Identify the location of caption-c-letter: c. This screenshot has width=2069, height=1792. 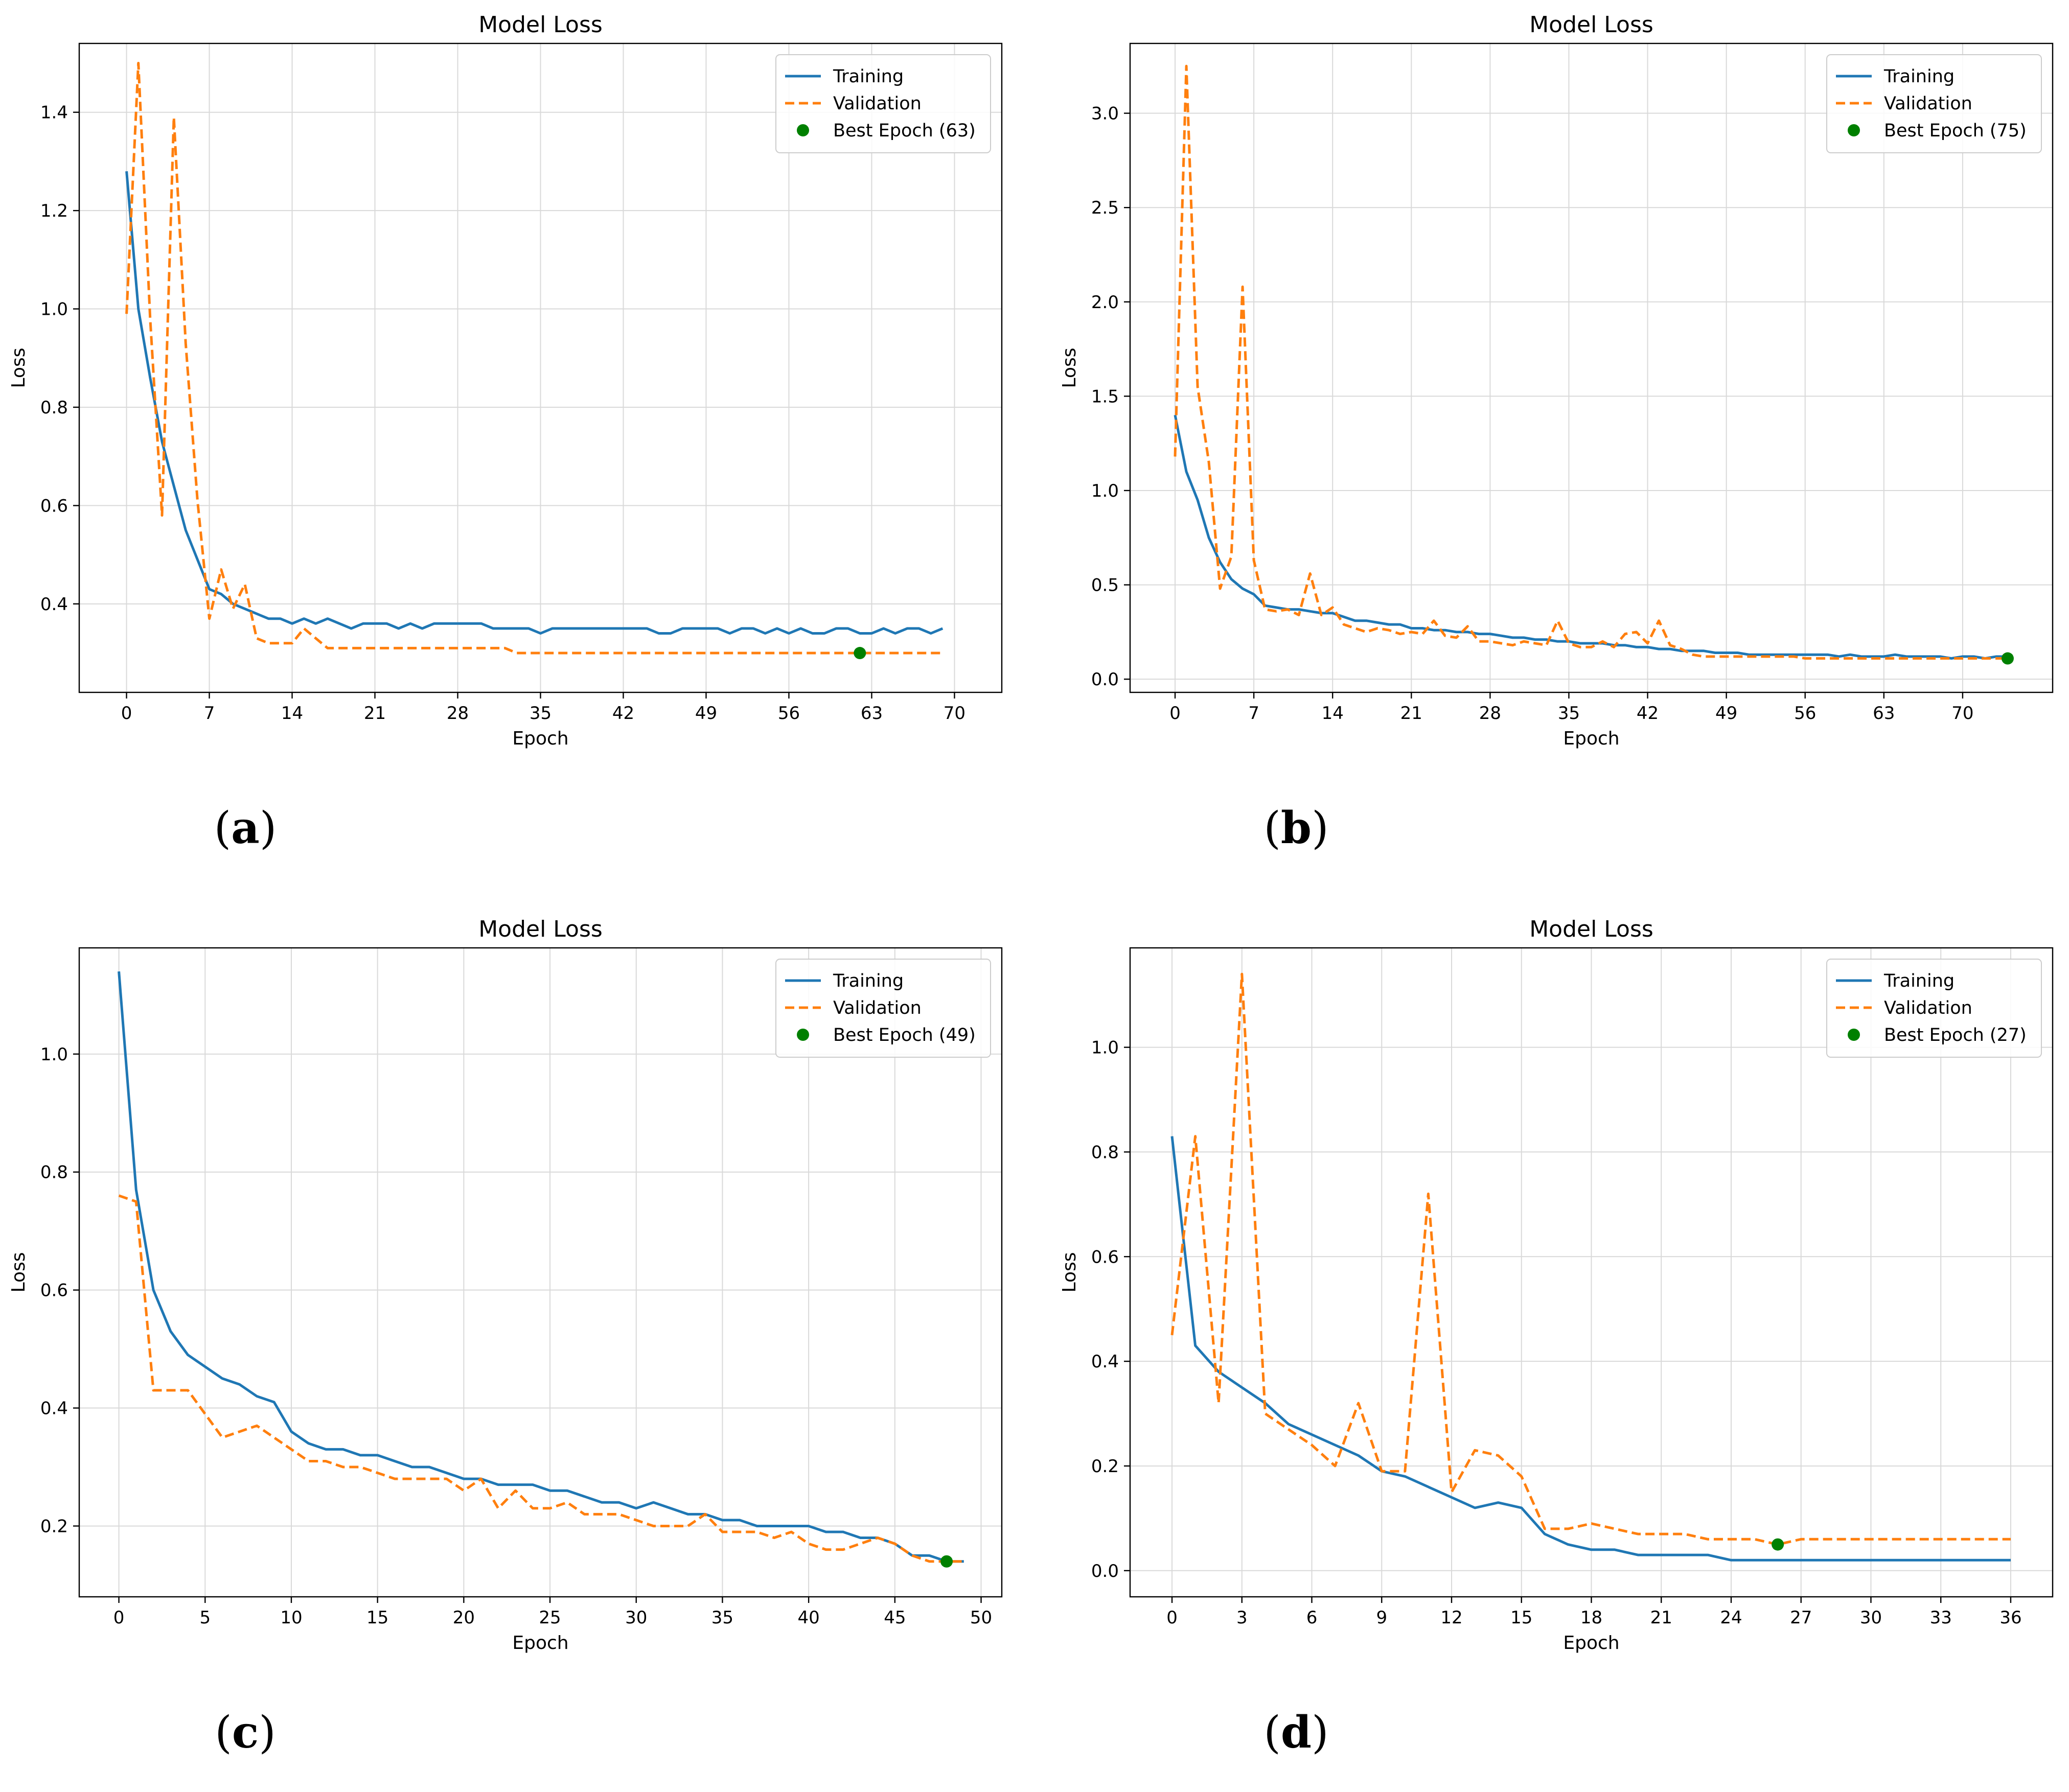
(245, 1732).